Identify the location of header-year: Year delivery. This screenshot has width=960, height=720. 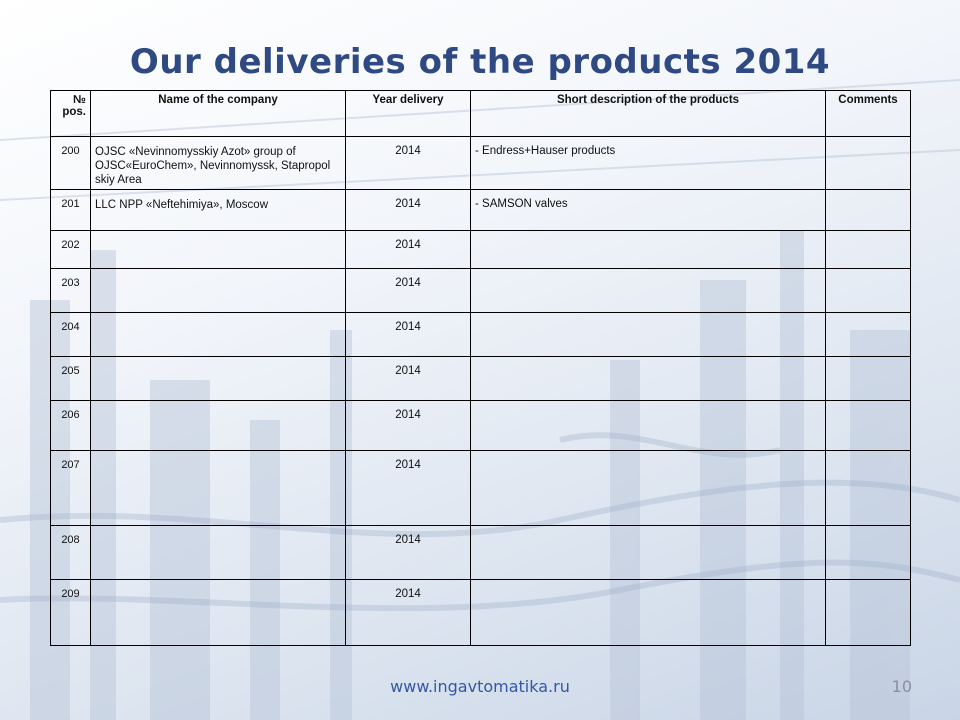
(408, 113).